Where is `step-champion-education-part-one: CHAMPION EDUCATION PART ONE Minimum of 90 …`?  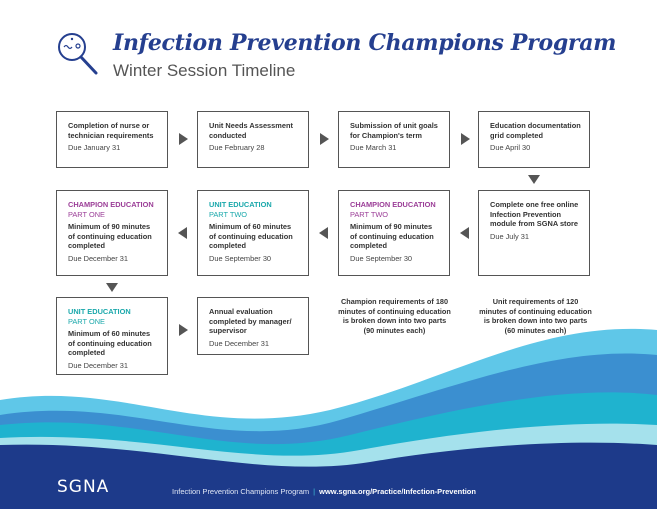 step-champion-education-part-one: CHAMPION EDUCATION PART ONE Minimum of 90 … is located at coordinates (112, 233).